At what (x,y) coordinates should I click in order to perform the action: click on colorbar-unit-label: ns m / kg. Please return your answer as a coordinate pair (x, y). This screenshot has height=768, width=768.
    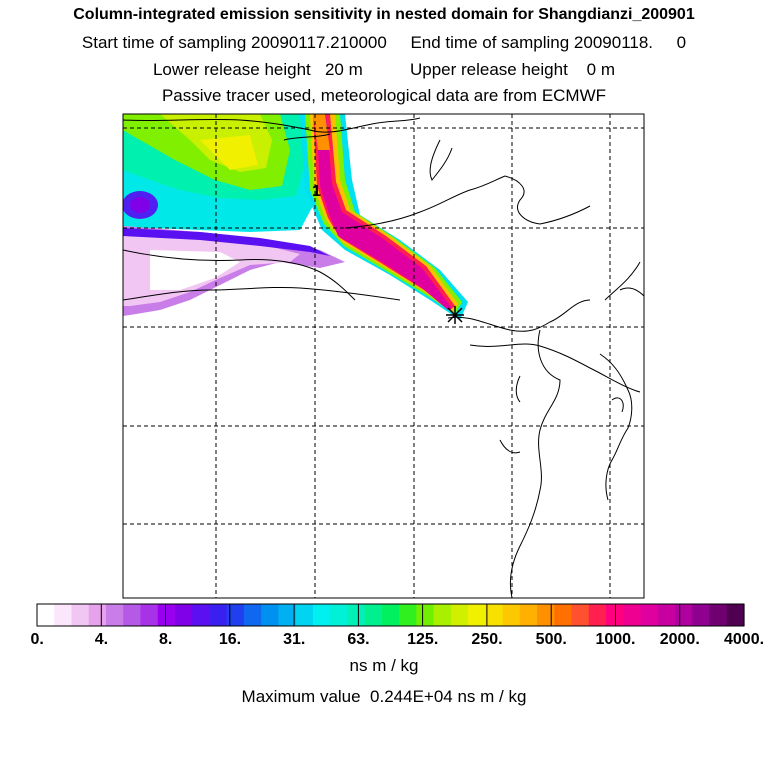
    Looking at the image, I should click on (384, 665).